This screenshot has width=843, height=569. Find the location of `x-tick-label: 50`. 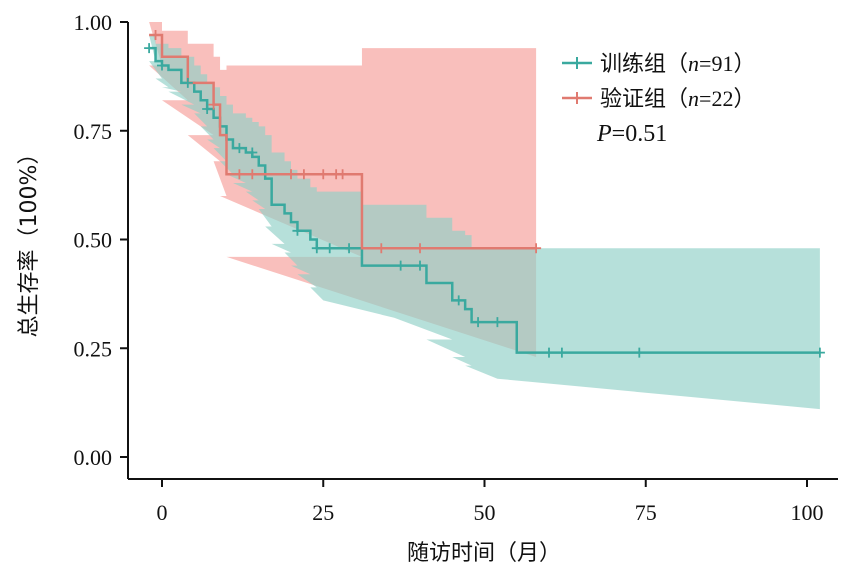

x-tick-label: 50 is located at coordinates (485, 512).